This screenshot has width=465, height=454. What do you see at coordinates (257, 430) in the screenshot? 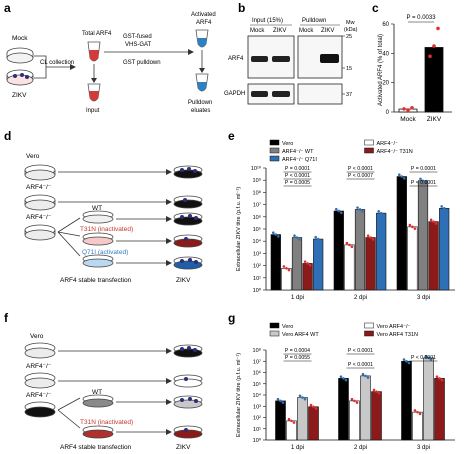
I see `y-tick-label: 10¹` at bounding box center [257, 430].